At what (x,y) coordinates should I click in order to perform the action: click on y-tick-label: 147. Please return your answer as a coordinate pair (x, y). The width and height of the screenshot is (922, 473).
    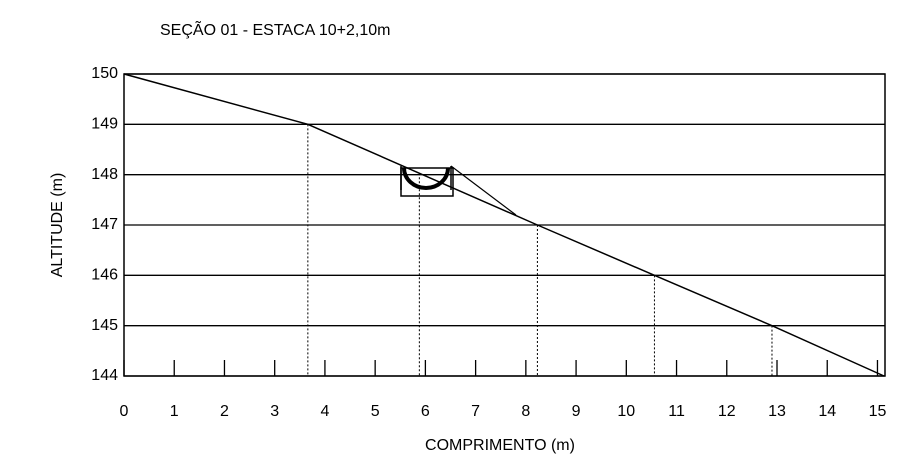
    Looking at the image, I should click on (104, 224).